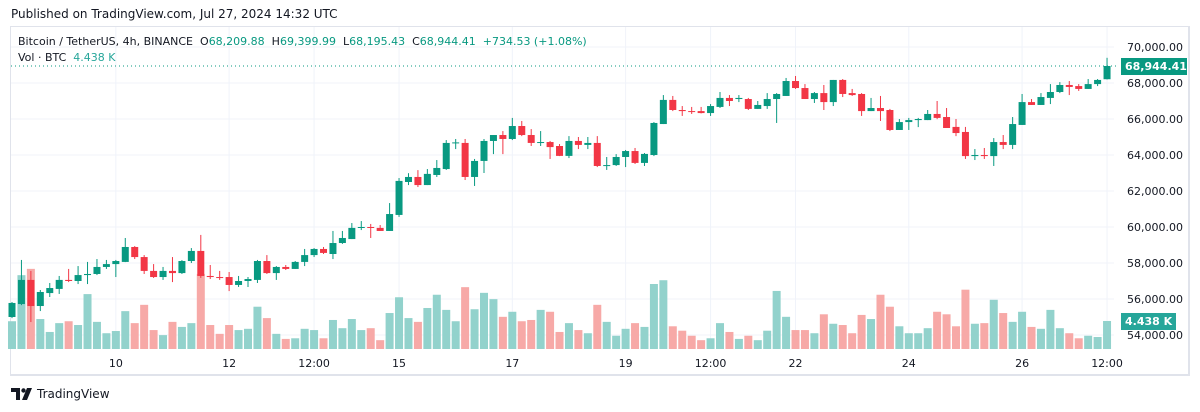  I want to click on y-tick-label: 66,000.00, so click(1155, 119).